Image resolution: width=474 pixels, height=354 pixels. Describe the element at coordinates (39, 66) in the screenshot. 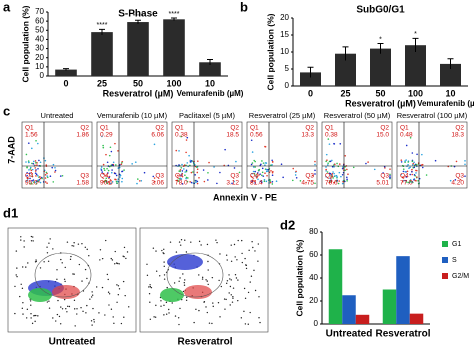

I see `y-tick-label: 10` at that location.